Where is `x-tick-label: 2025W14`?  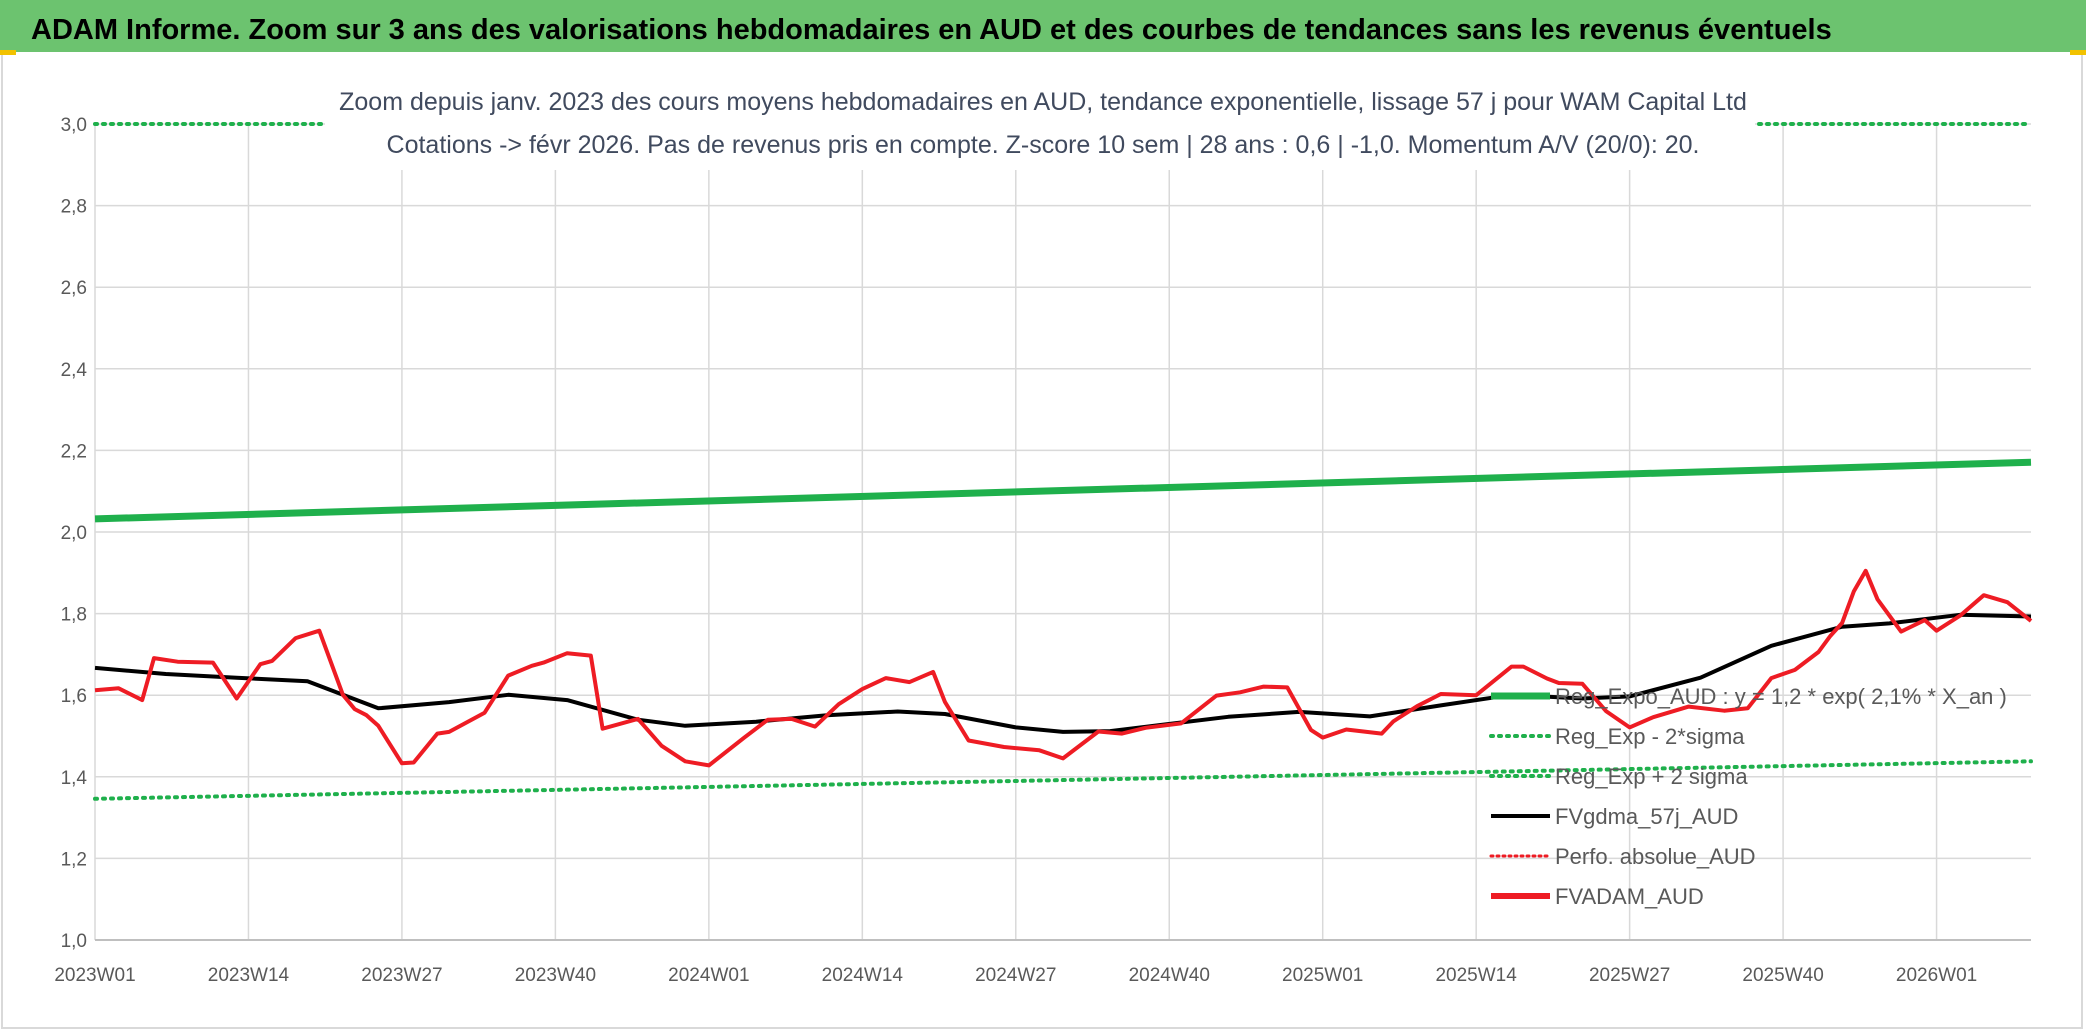
x-tick-label: 2025W14 is located at coordinates (1476, 975).